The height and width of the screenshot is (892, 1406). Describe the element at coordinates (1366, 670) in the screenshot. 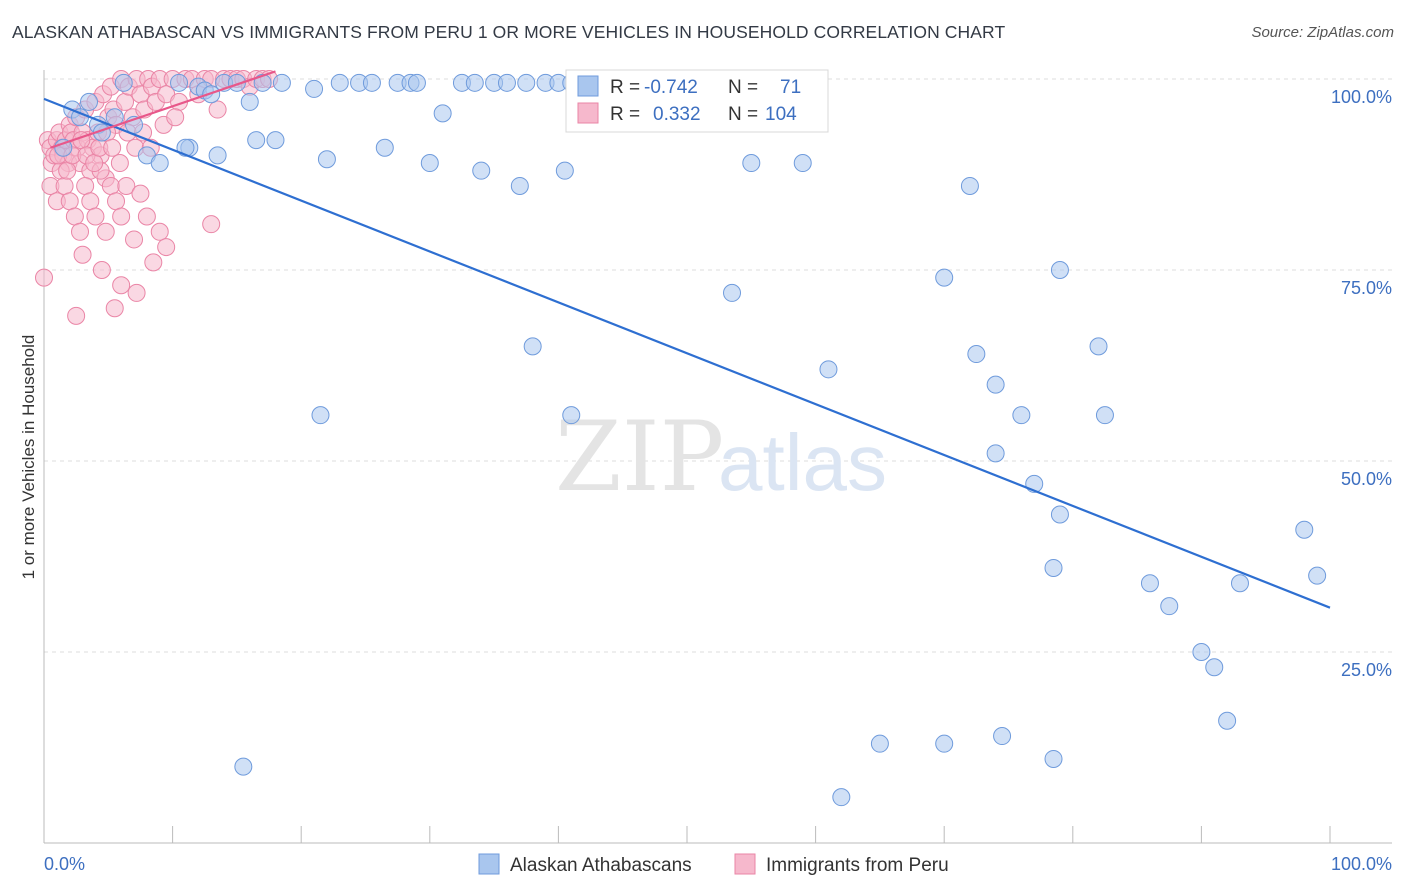

I see `y-tick-label: 25.0%` at that location.